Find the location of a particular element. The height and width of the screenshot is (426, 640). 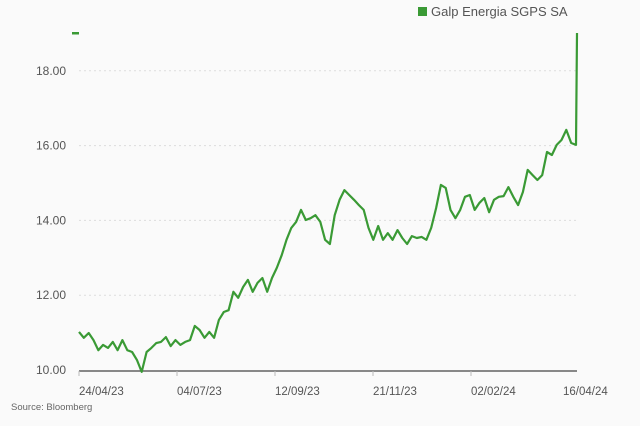

y-tick-label: 18.00 is located at coordinates (51, 71).